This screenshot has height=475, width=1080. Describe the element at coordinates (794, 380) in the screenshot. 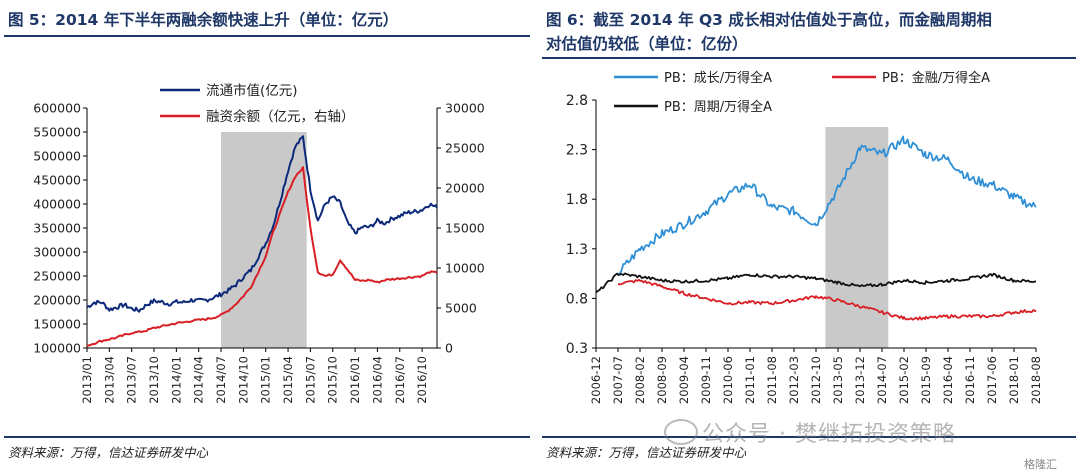

I see `right-chart-xtick-label: 2012-03` at that location.